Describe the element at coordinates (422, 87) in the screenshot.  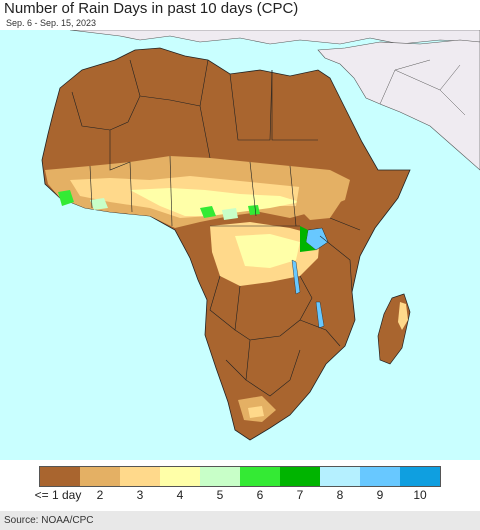
I see `arabia-borders` at that location.